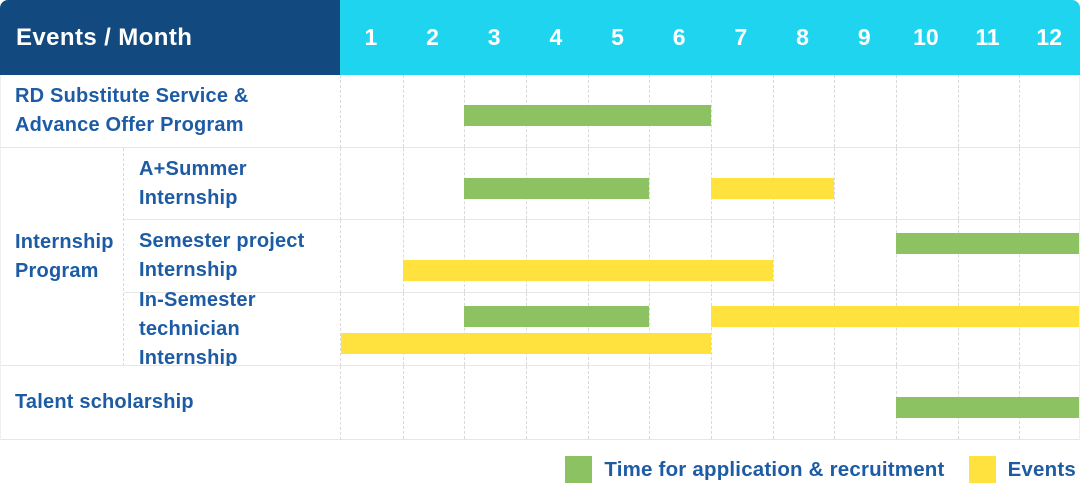 Image resolution: width=1080 pixels, height=494 pixels. What do you see at coordinates (982, 469) in the screenshot?
I see `legend-swatch-events` at bounding box center [982, 469].